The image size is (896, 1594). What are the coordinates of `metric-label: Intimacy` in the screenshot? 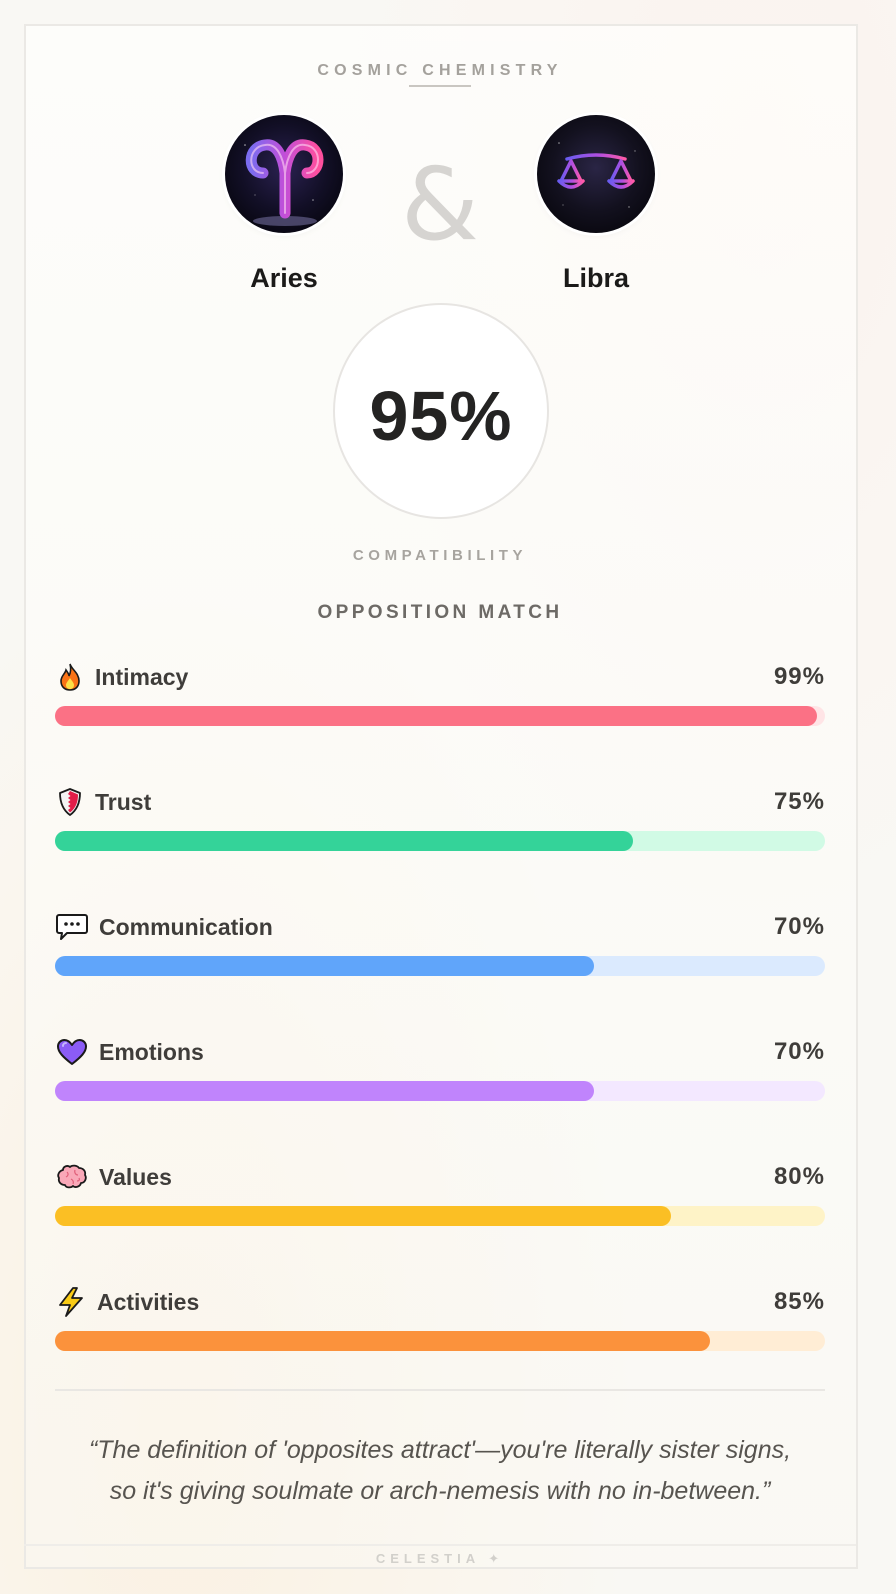 It's located at (142, 676).